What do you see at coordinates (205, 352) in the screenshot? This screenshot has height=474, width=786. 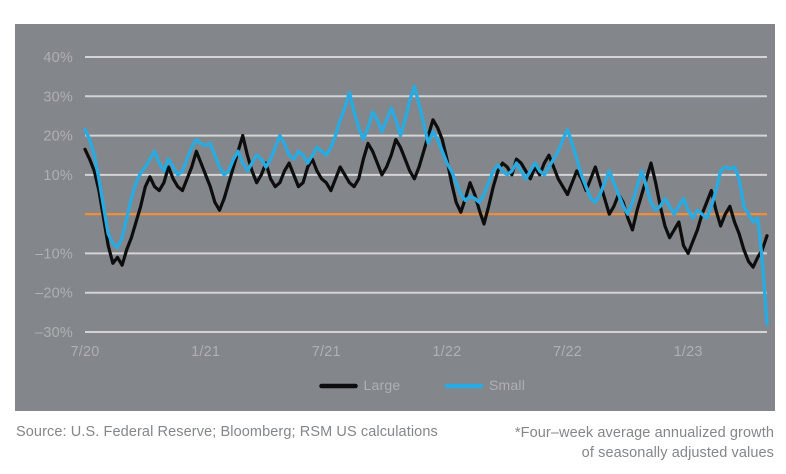 I see `xtick-label: 1/21` at bounding box center [205, 352].